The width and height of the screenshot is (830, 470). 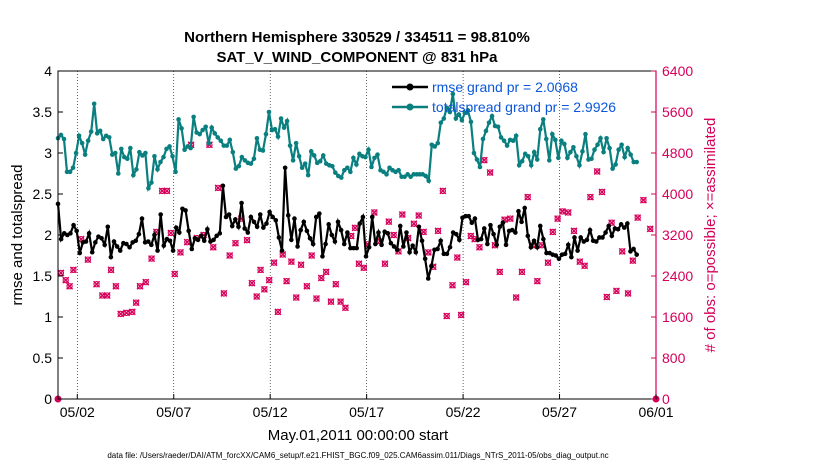 What do you see at coordinates (367, 407) in the screenshot?
I see `x-axis: 05/02 05/07 05/12 05/17 05/22 05/27 06/01` at bounding box center [367, 407].